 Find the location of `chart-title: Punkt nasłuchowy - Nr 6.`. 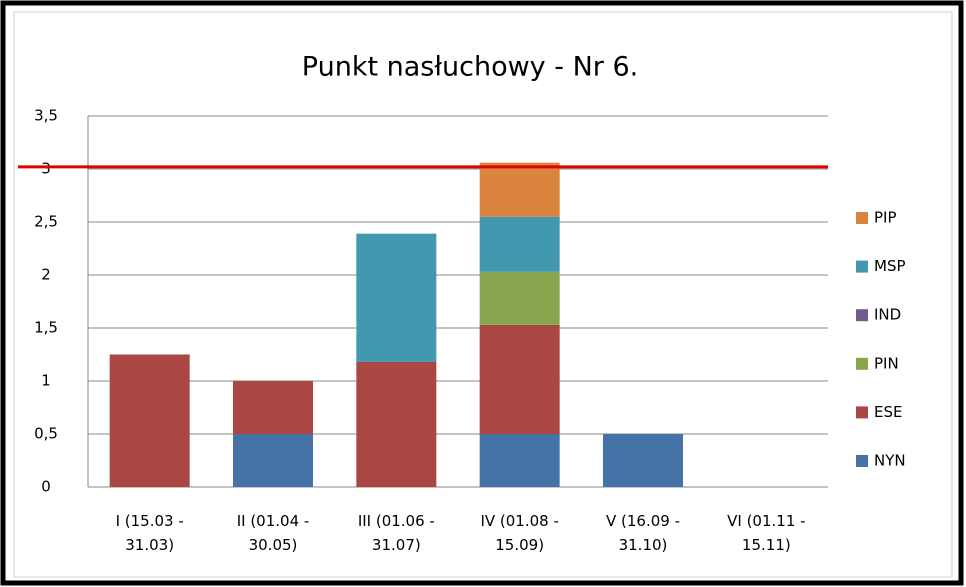

chart-title: Punkt nasłuchowy - Nr 6. is located at coordinates (470, 67).